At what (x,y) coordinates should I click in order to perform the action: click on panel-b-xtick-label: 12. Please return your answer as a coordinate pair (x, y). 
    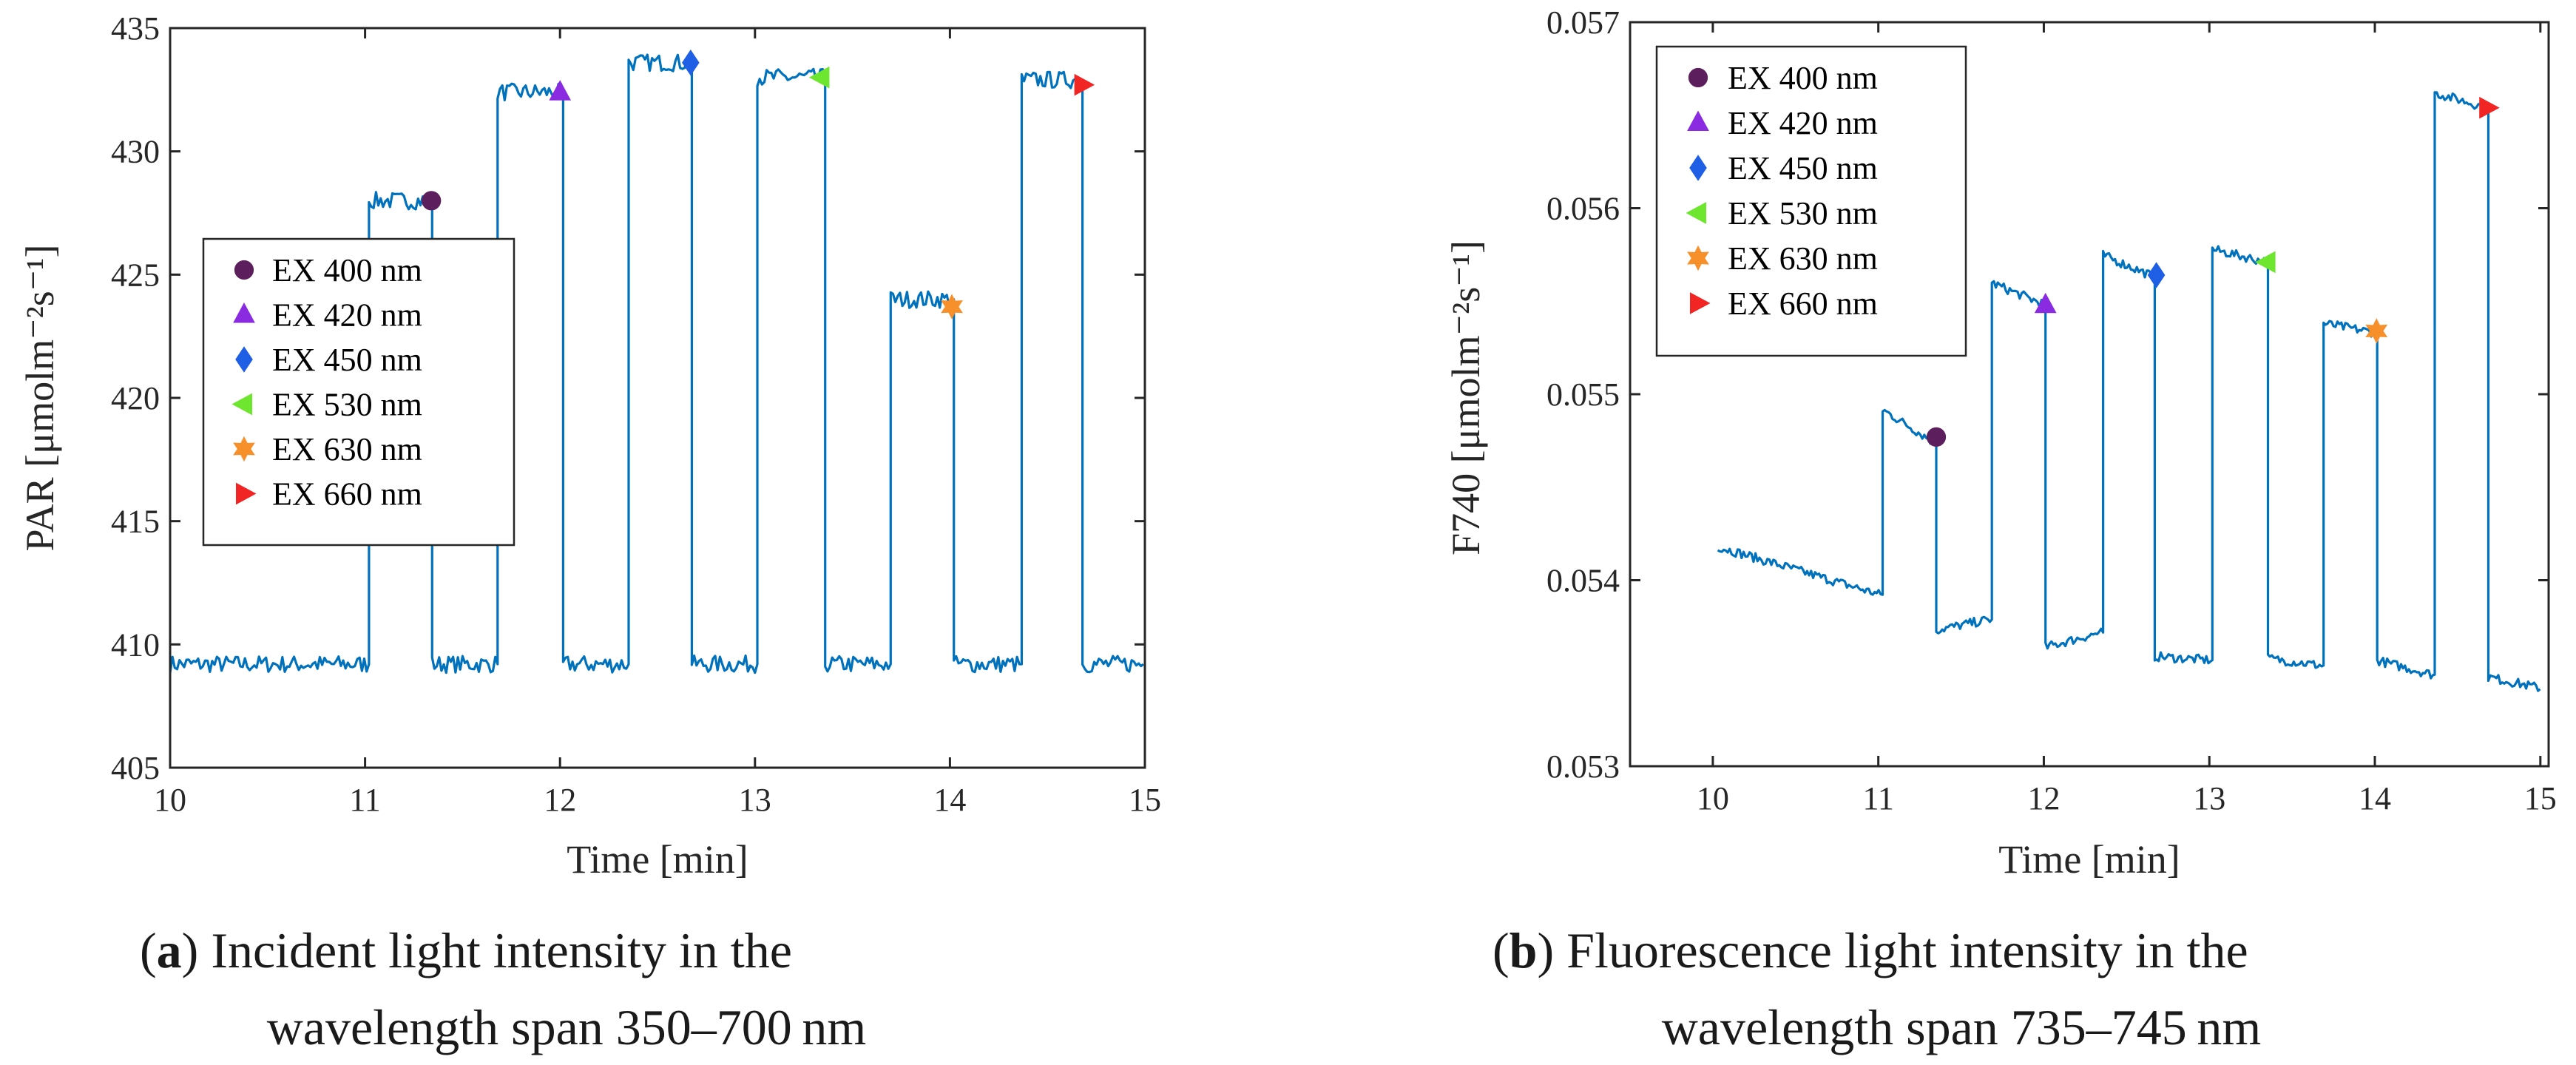
    Looking at the image, I should click on (2043, 798).